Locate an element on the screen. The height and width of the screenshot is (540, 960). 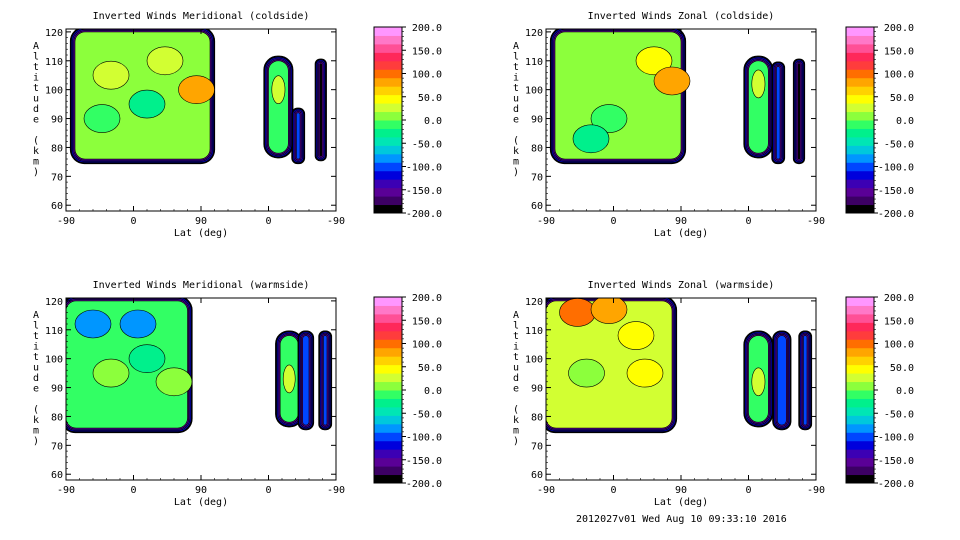
x-tick-label: -90 is located at coordinates (816, 221).